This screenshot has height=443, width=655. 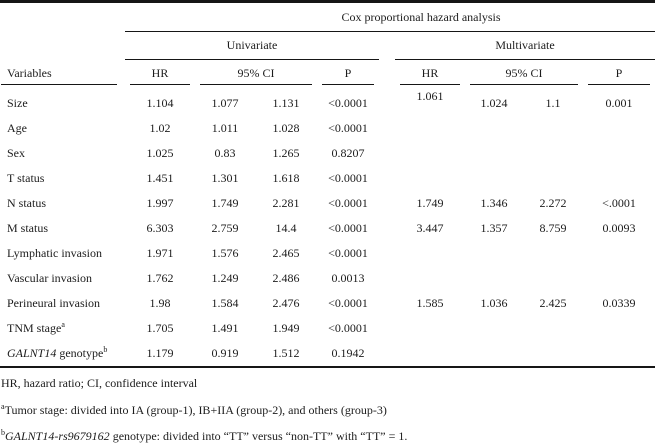 I want to click on value-cell: 1.061, so click(x=430, y=102).